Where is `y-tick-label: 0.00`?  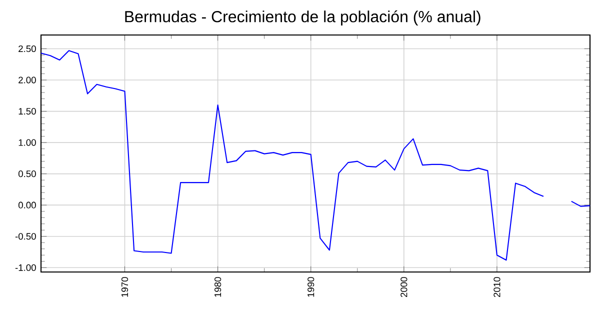
y-tick-label: 0.00 is located at coordinates (27, 205).